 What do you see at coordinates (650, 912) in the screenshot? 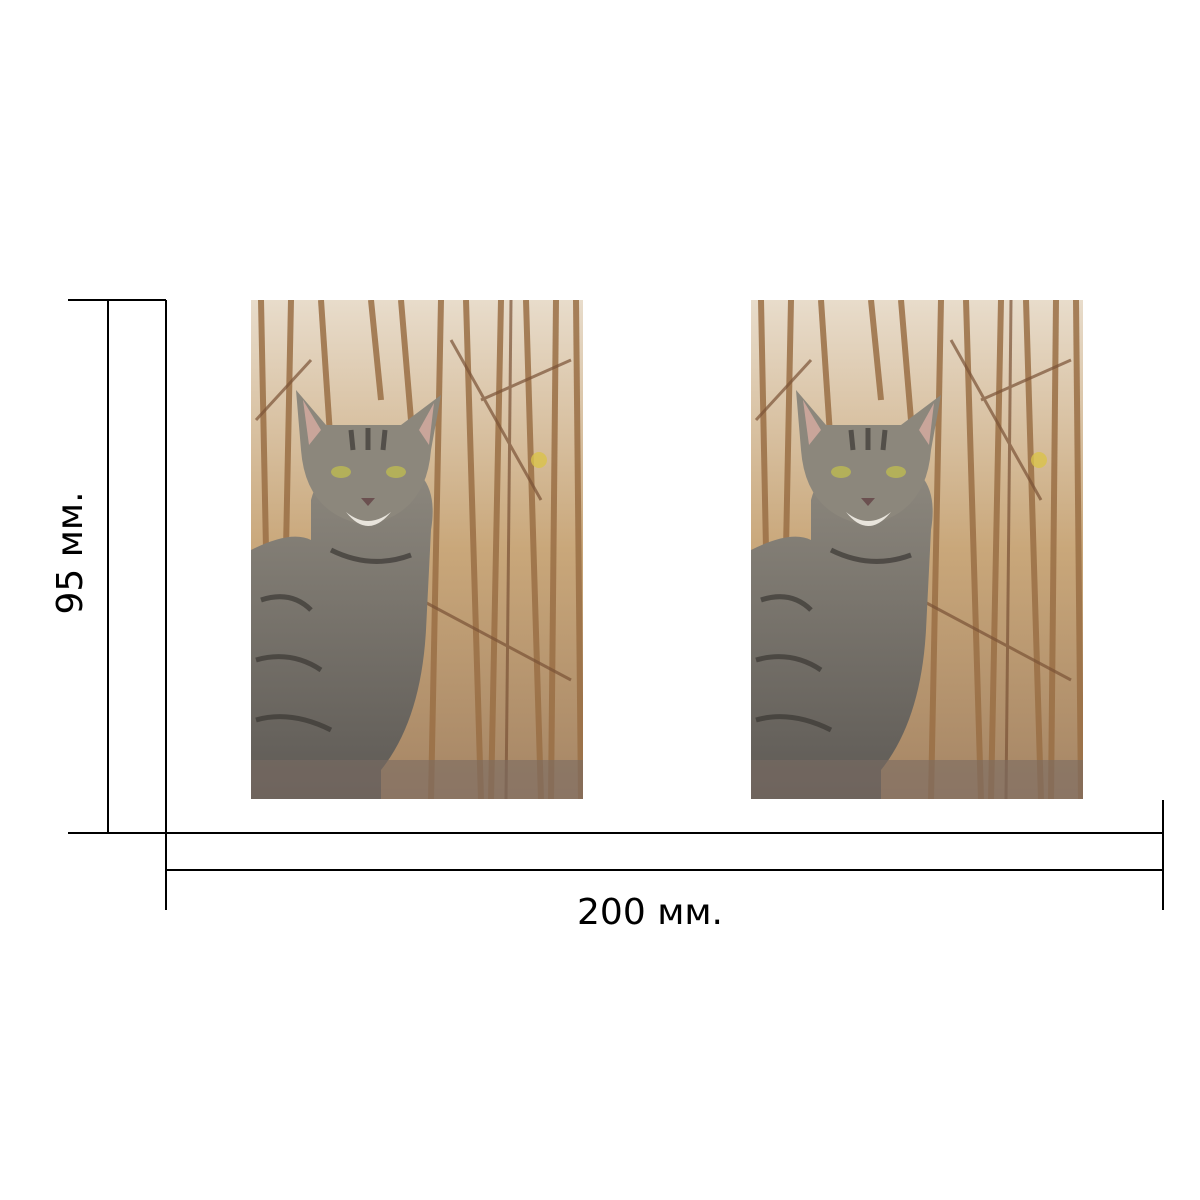
I see `width-label: 200 мм.` at bounding box center [650, 912].